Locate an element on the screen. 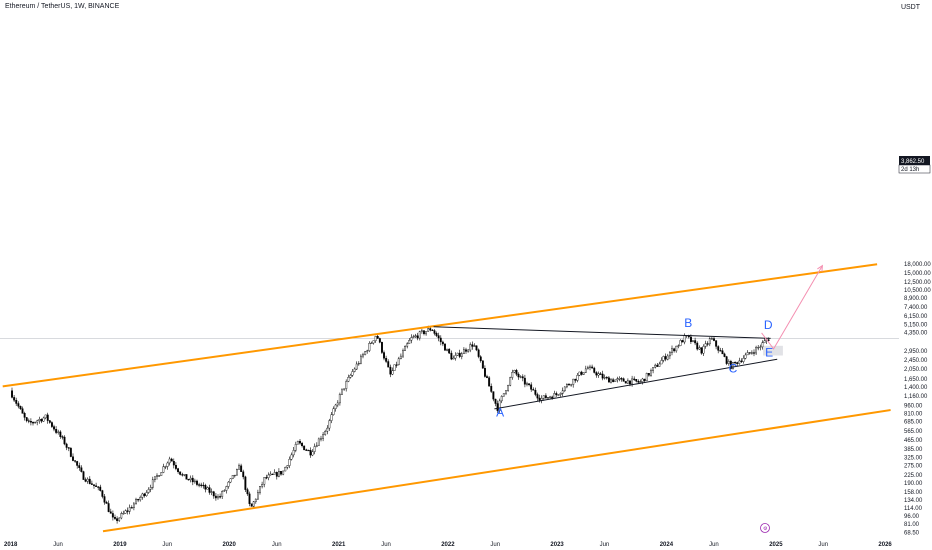  wave-label-d: D is located at coordinates (768, 325).